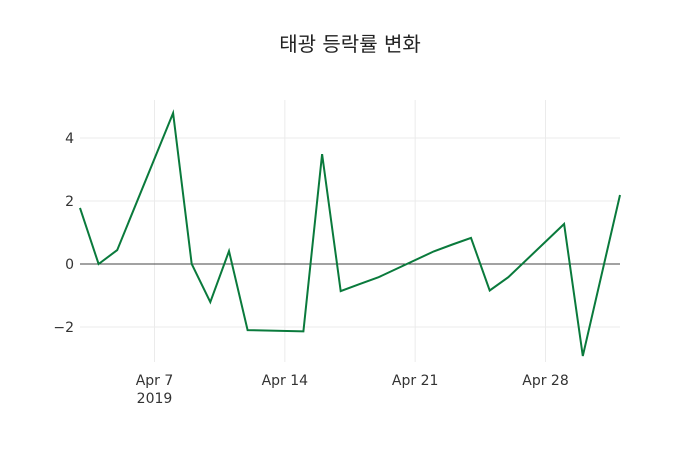  Describe the element at coordinates (155, 381) in the screenshot. I see `x-tick-label: Apr 7` at that location.